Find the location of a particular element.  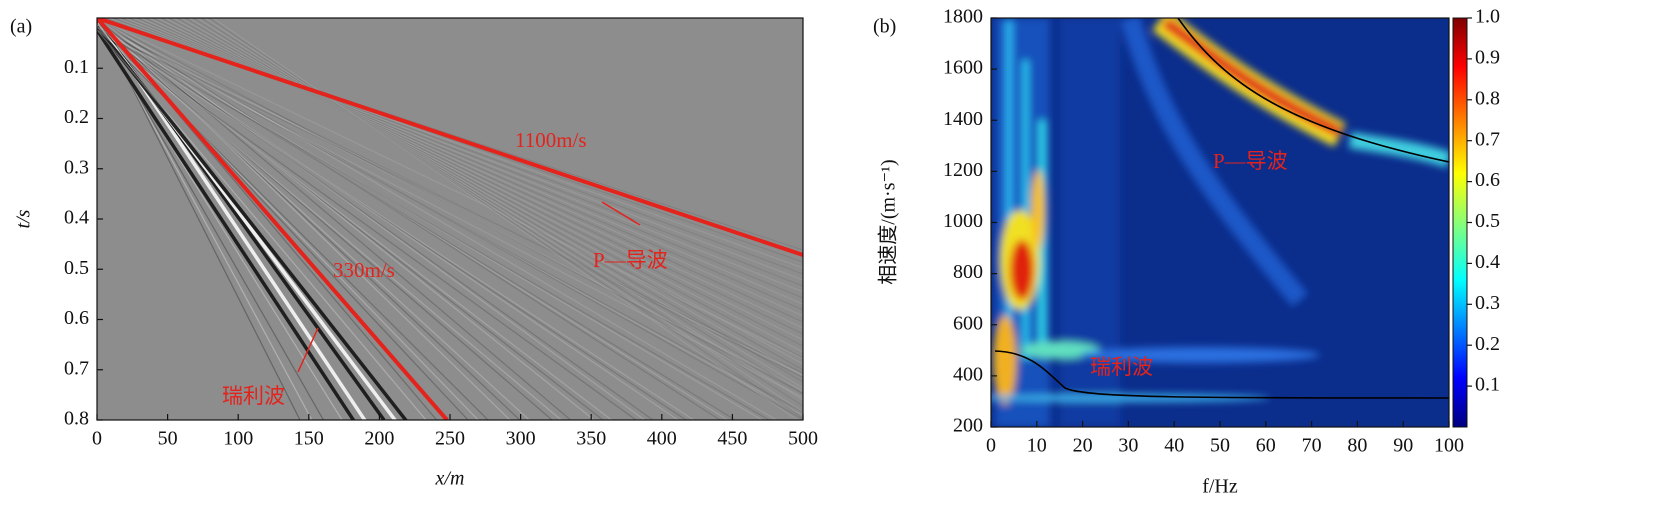

y-tick-label: 1800 is located at coordinates (963, 17).